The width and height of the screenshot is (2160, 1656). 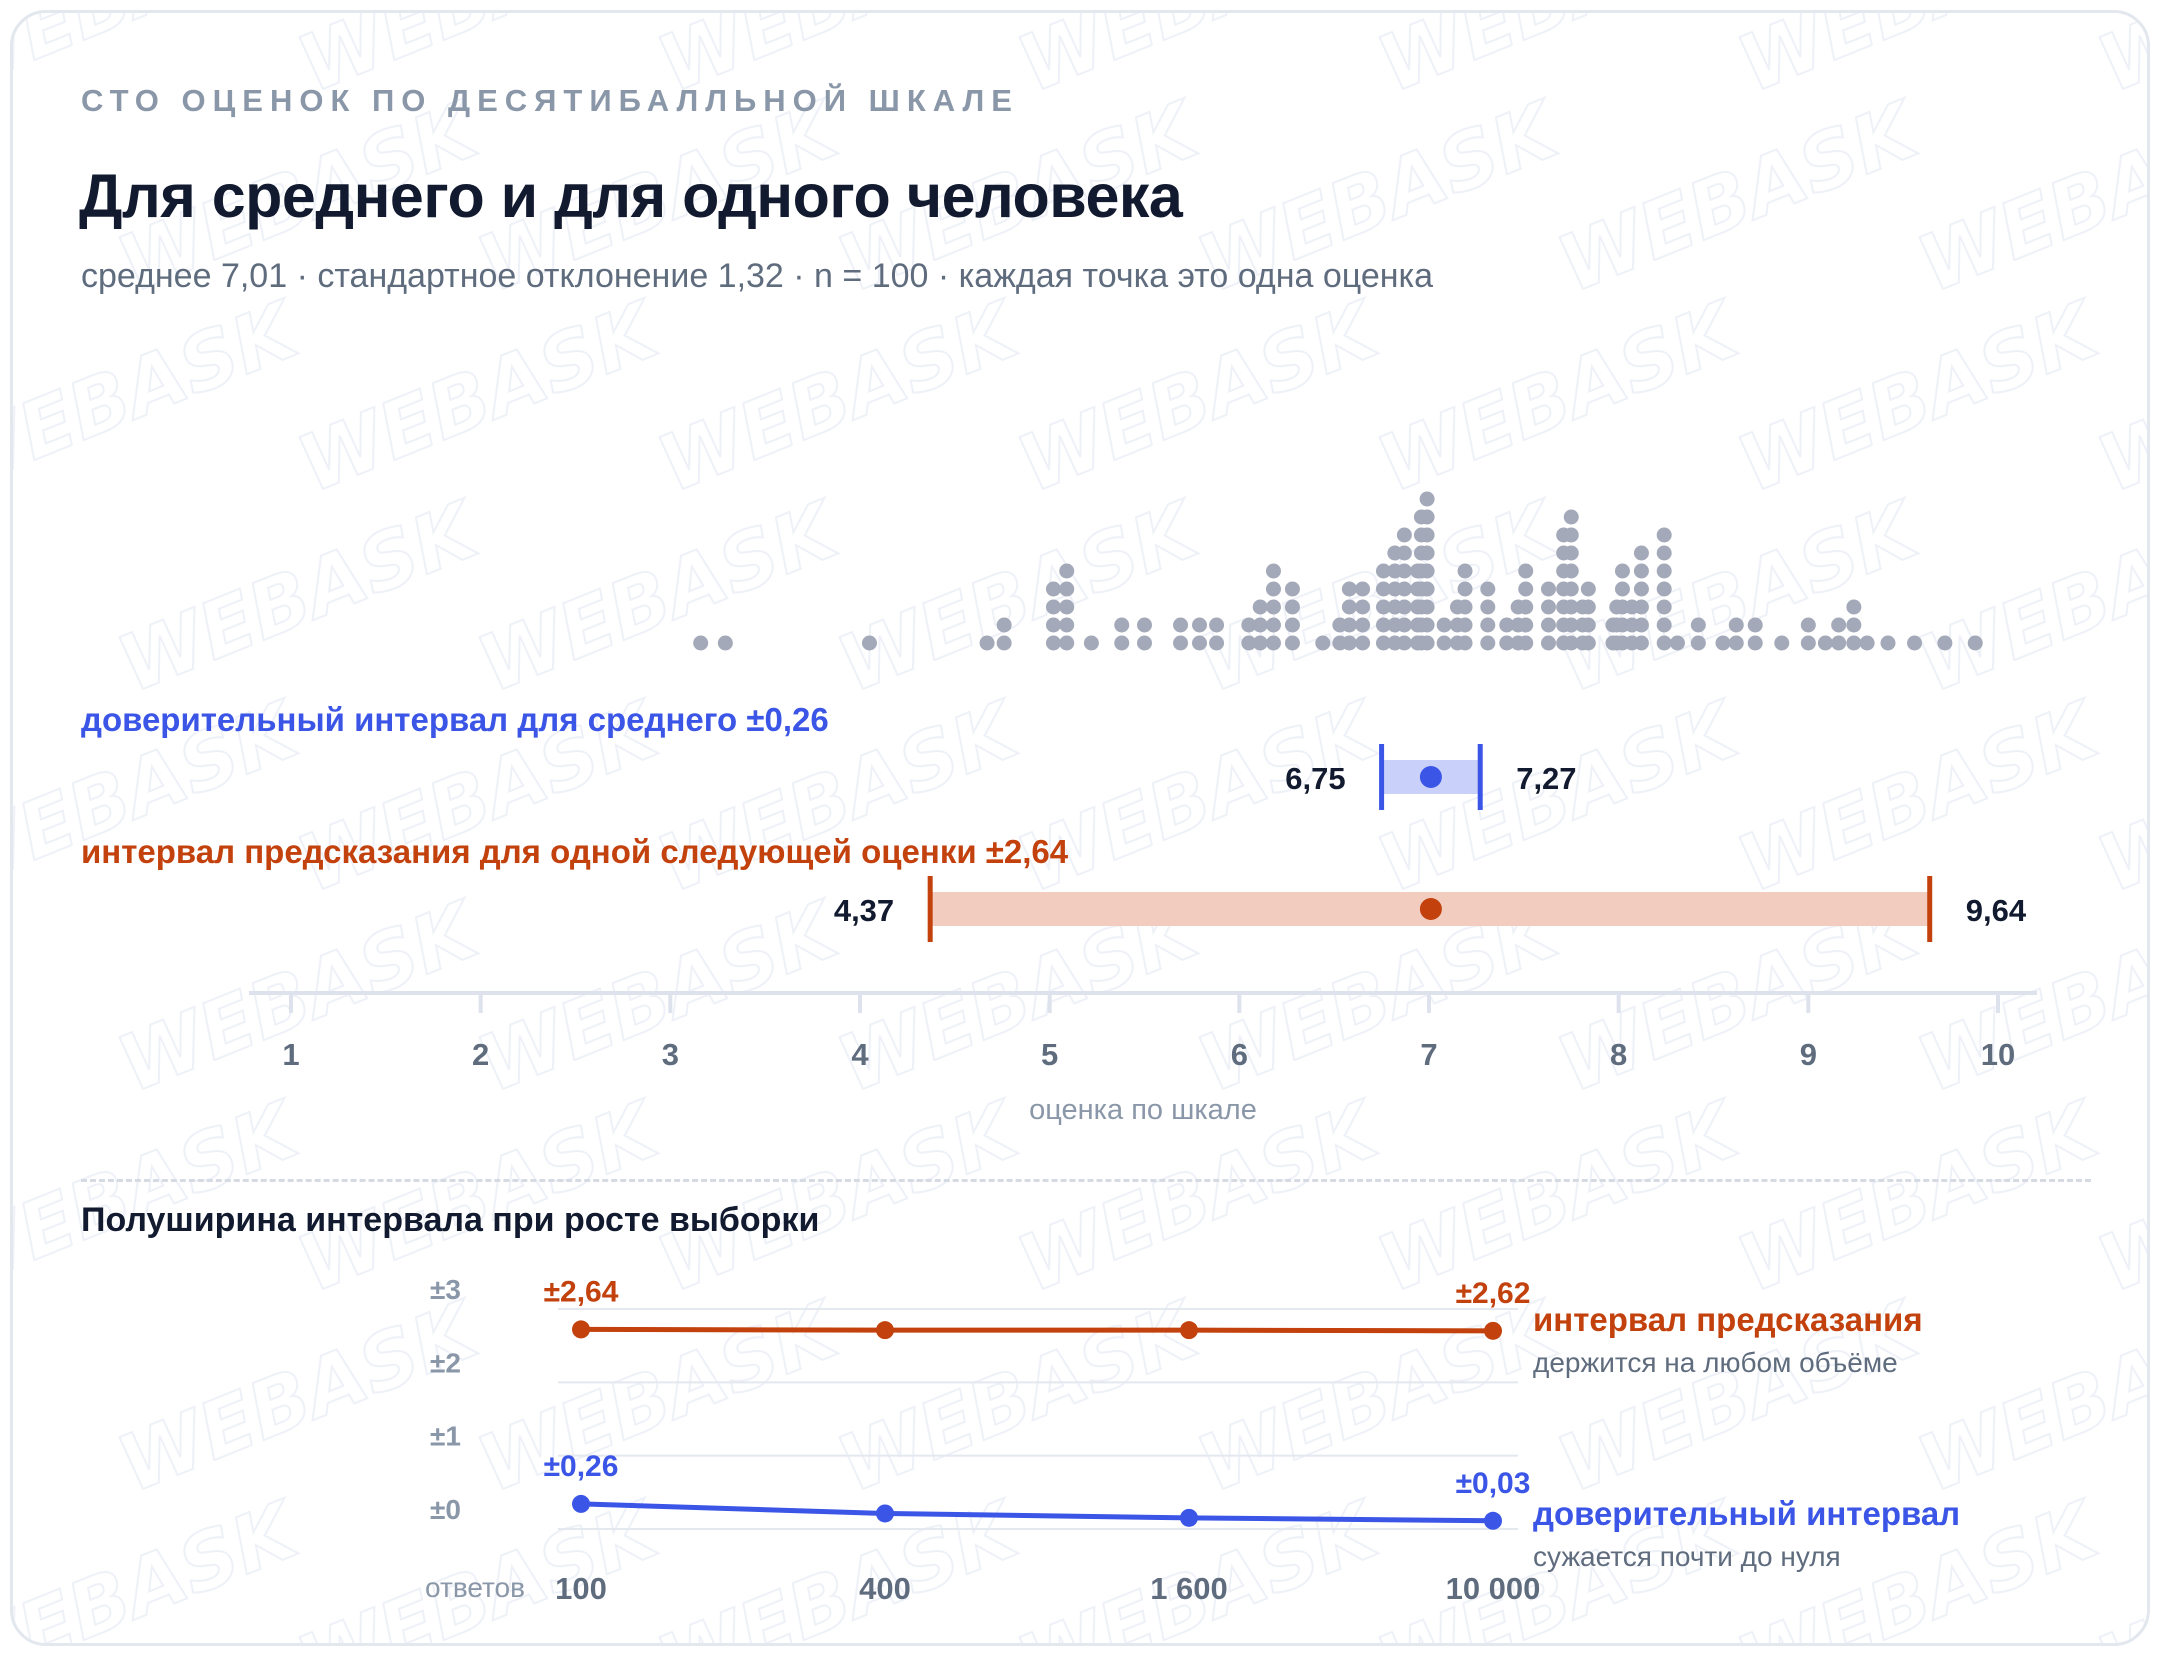 What do you see at coordinates (1618, 1054) in the screenshot?
I see `x-tick-label: 8` at bounding box center [1618, 1054].